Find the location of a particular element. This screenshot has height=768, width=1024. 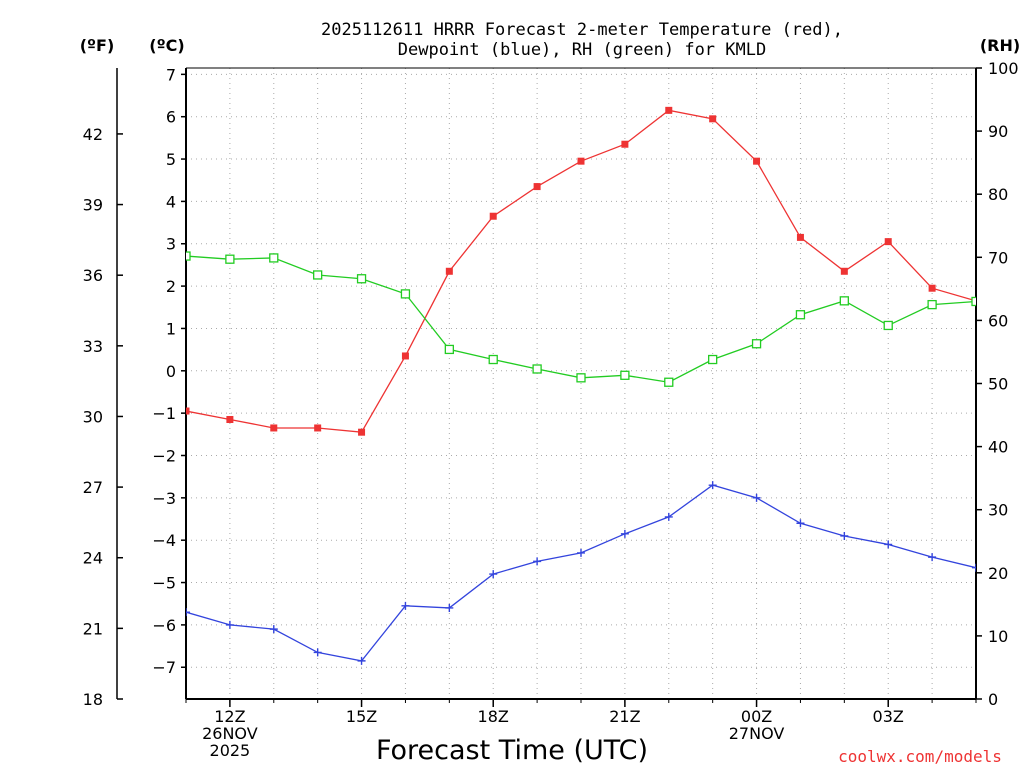

fahrenheit-tick-label: 30 is located at coordinates (93, 416).